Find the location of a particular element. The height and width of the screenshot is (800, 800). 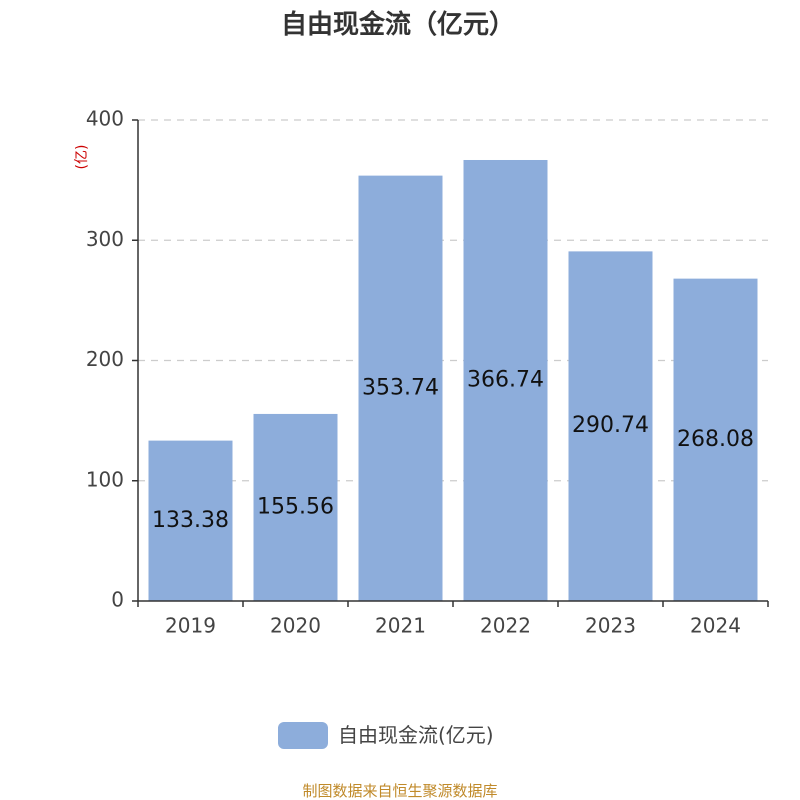

legend: 自由现金流(亿元) is located at coordinates (386, 735).